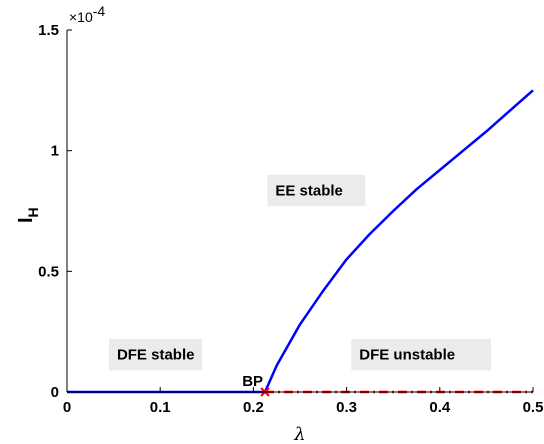 The height and width of the screenshot is (444, 544). What do you see at coordinates (26, 220) in the screenshot?
I see `y-axis-label-main: I` at bounding box center [26, 220].